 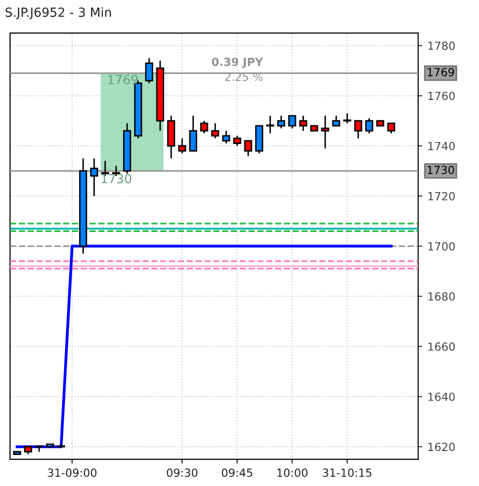 I want to click on ref-line-label: 1730, so click(x=441, y=170).